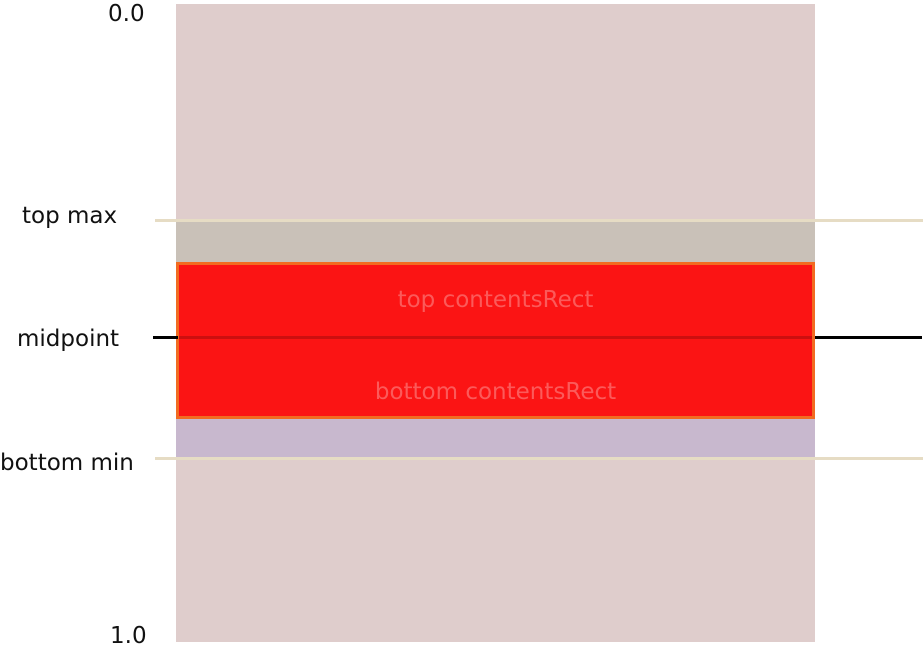 Image resolution: width=924 pixels, height=649 pixels. I want to click on top-max-line, so click(539, 220).